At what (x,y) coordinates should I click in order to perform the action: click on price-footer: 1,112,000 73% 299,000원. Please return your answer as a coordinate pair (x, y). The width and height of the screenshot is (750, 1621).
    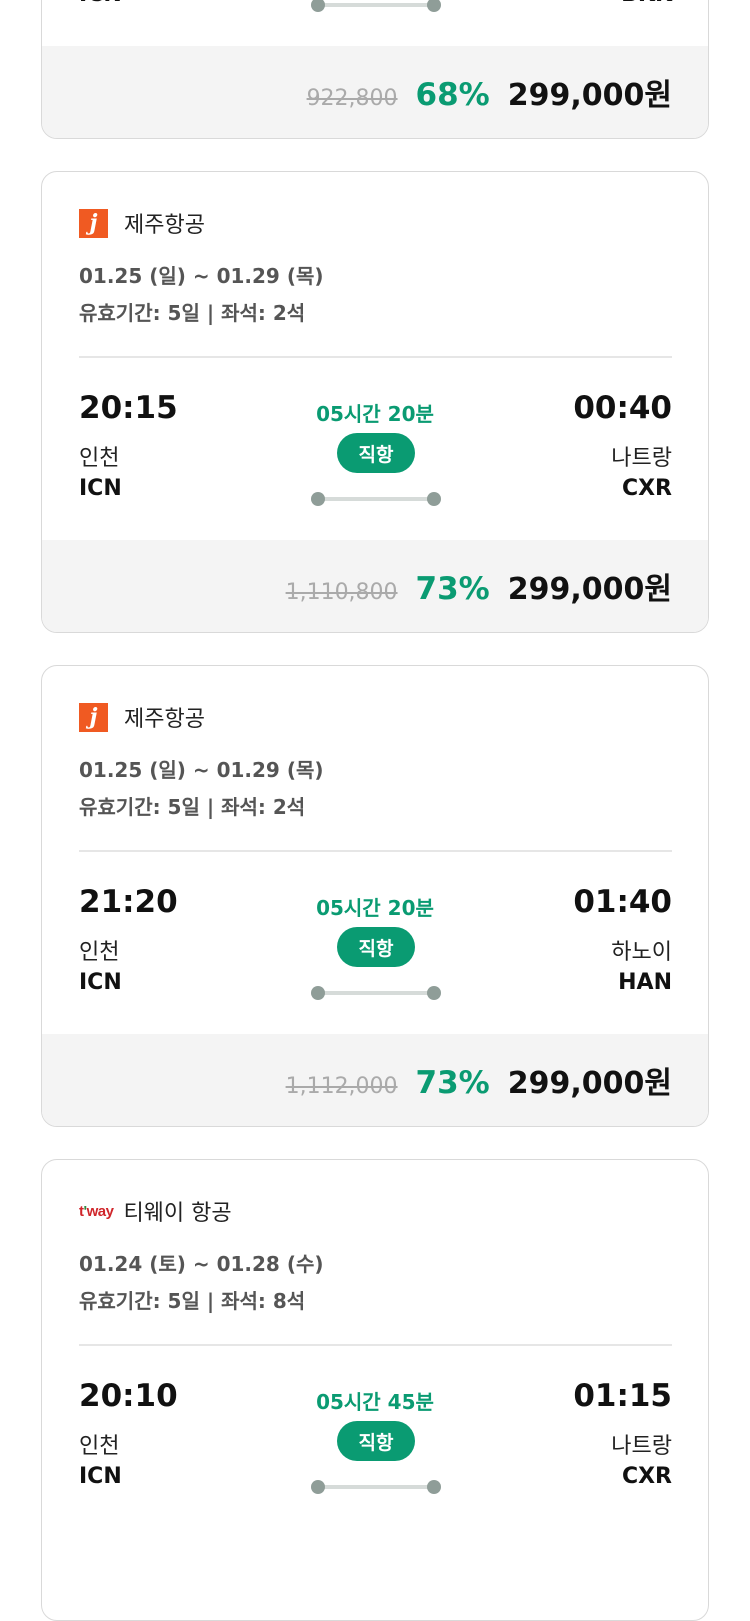
    Looking at the image, I should click on (375, 1080).